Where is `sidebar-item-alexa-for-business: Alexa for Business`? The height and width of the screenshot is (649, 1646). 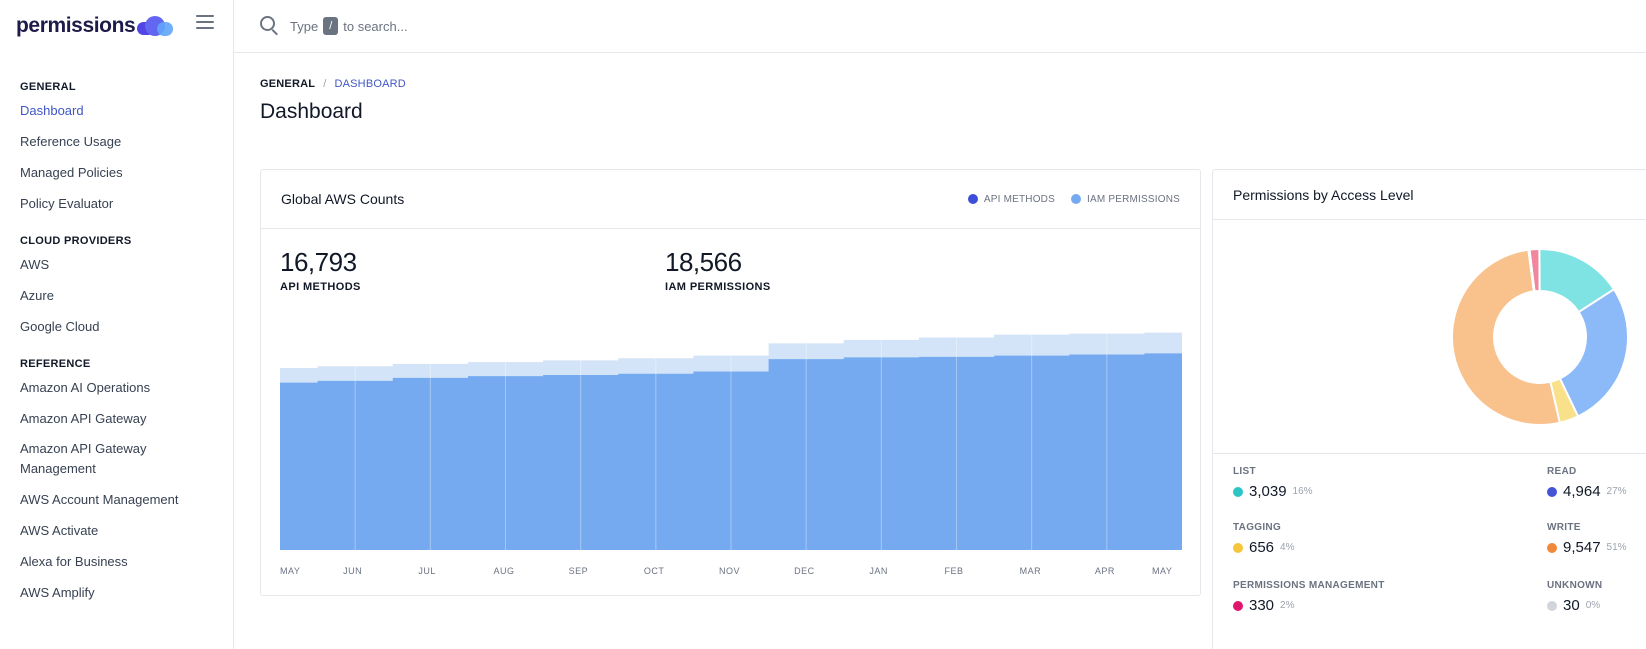 sidebar-item-alexa-for-business: Alexa for Business is located at coordinates (74, 561).